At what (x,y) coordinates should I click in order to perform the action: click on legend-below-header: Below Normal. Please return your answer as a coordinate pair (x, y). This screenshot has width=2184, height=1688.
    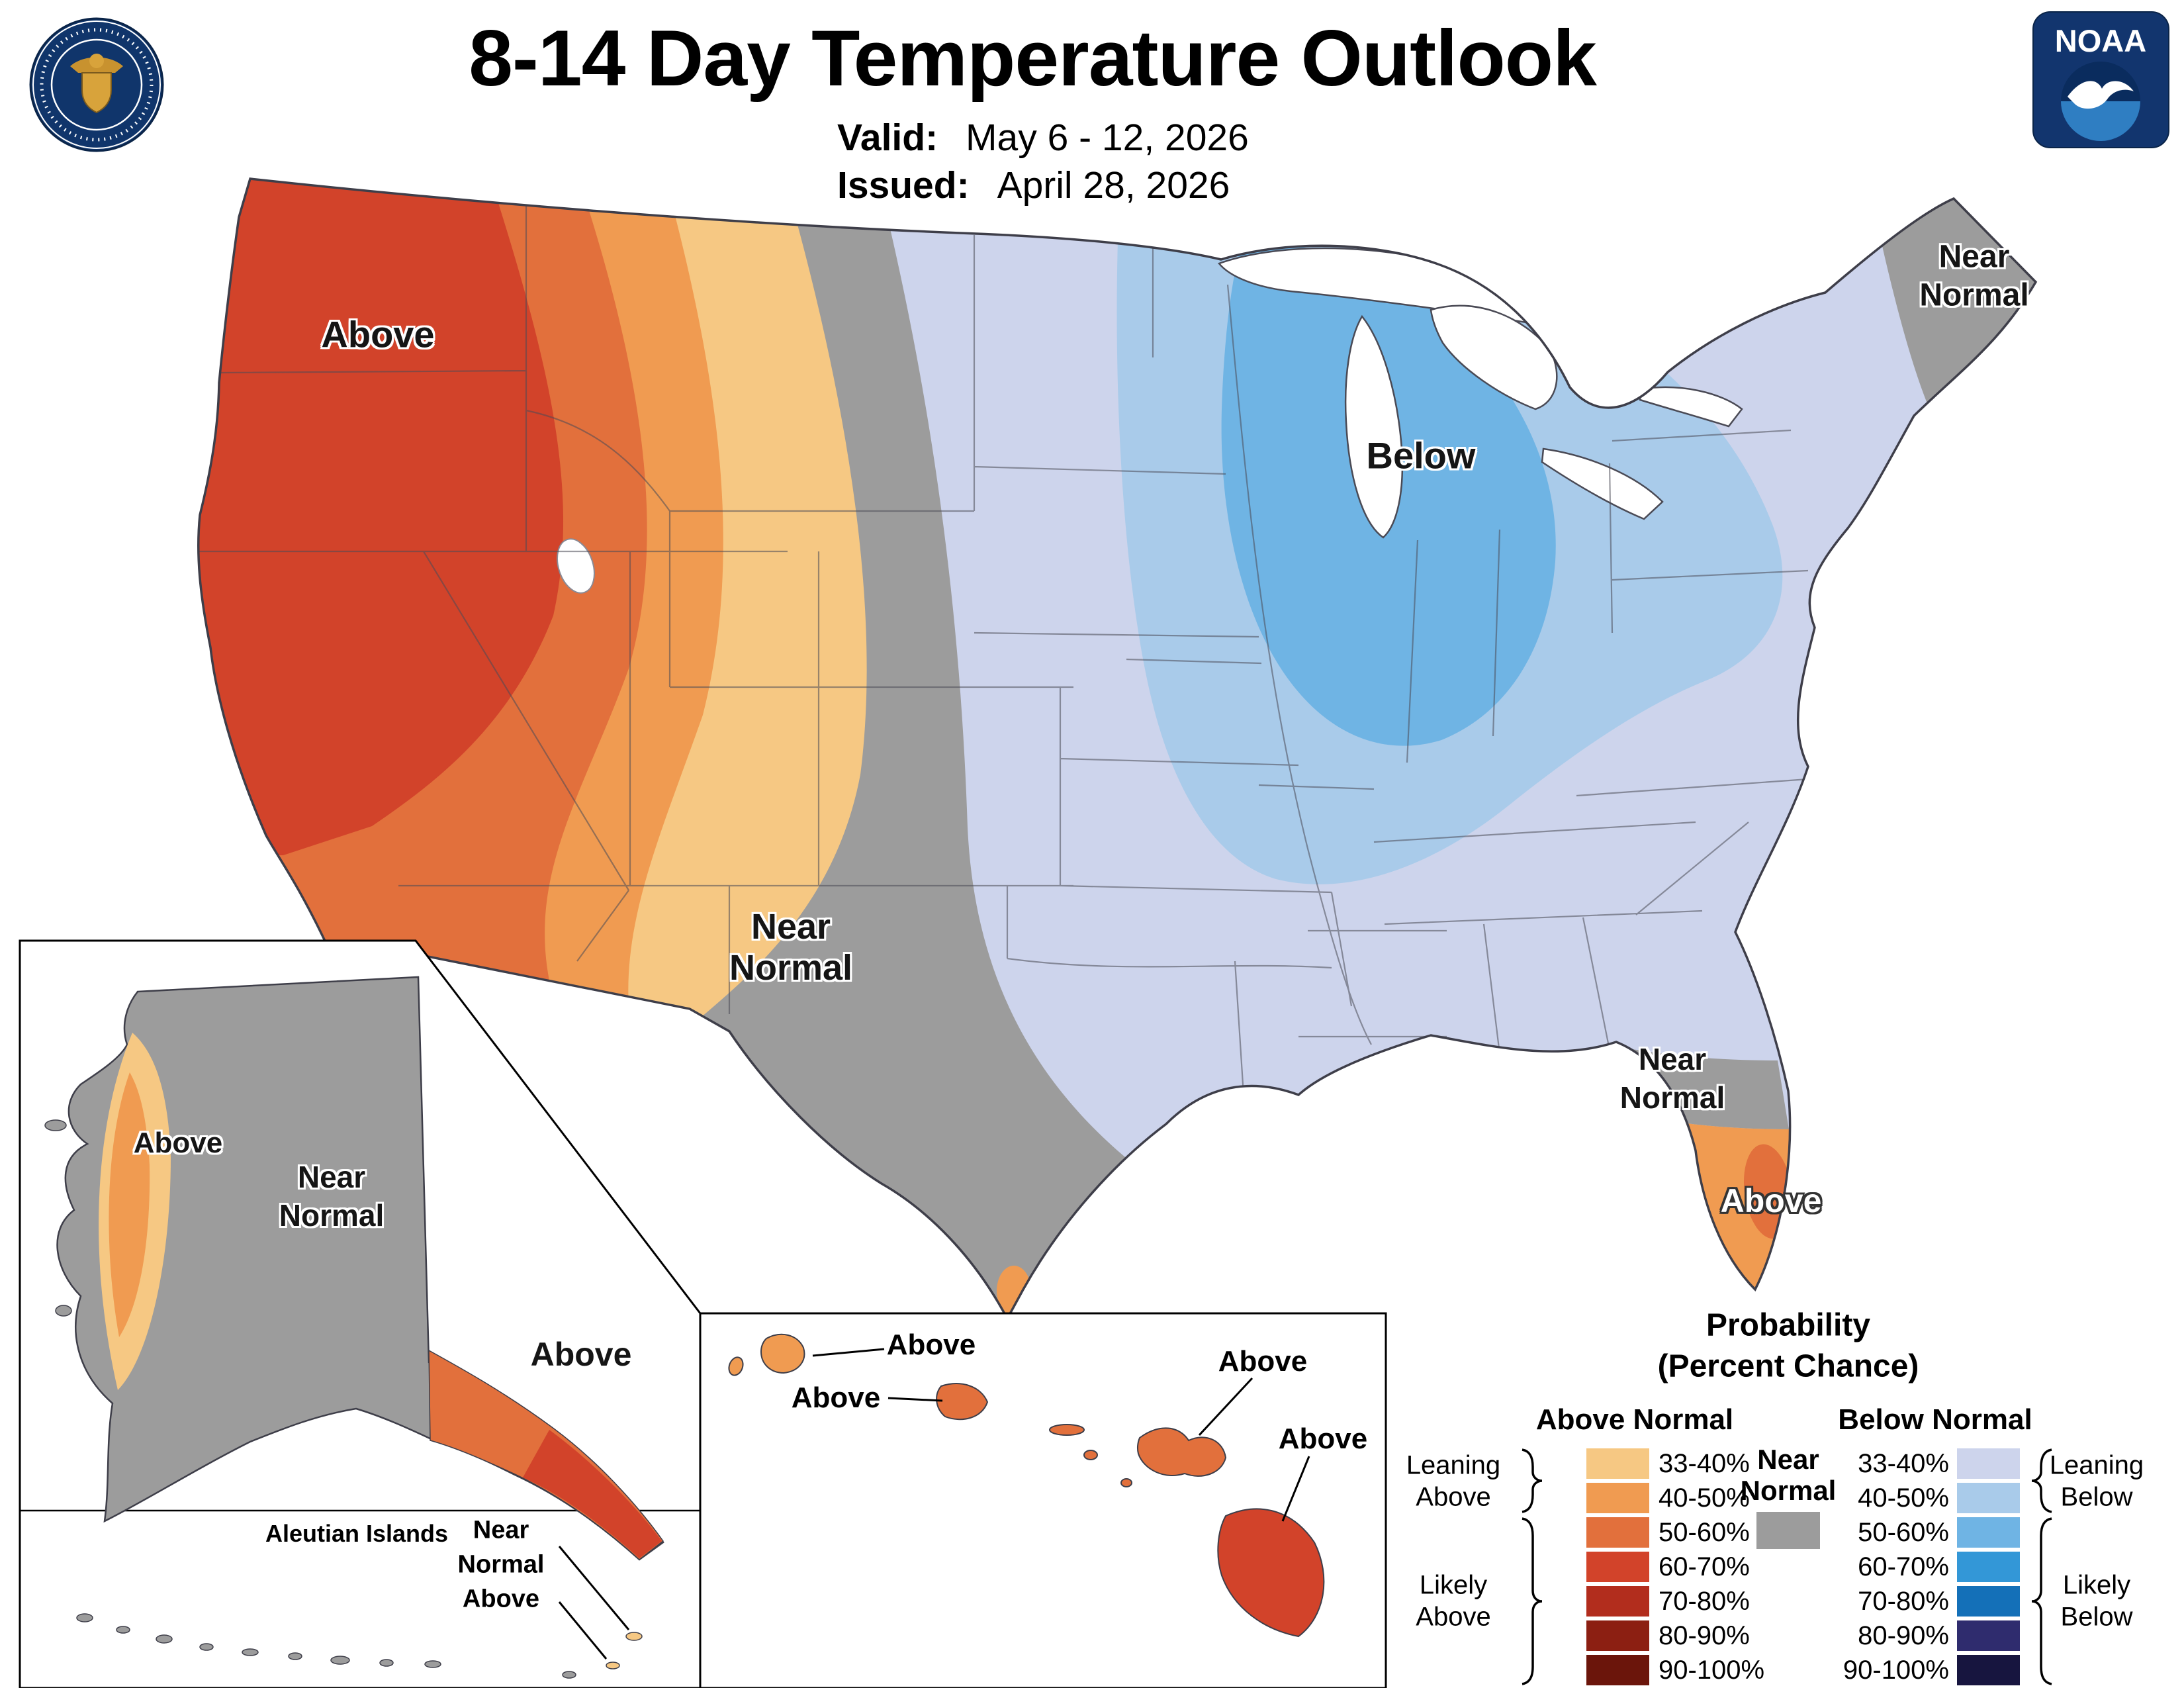
    Looking at the image, I should click on (1935, 1419).